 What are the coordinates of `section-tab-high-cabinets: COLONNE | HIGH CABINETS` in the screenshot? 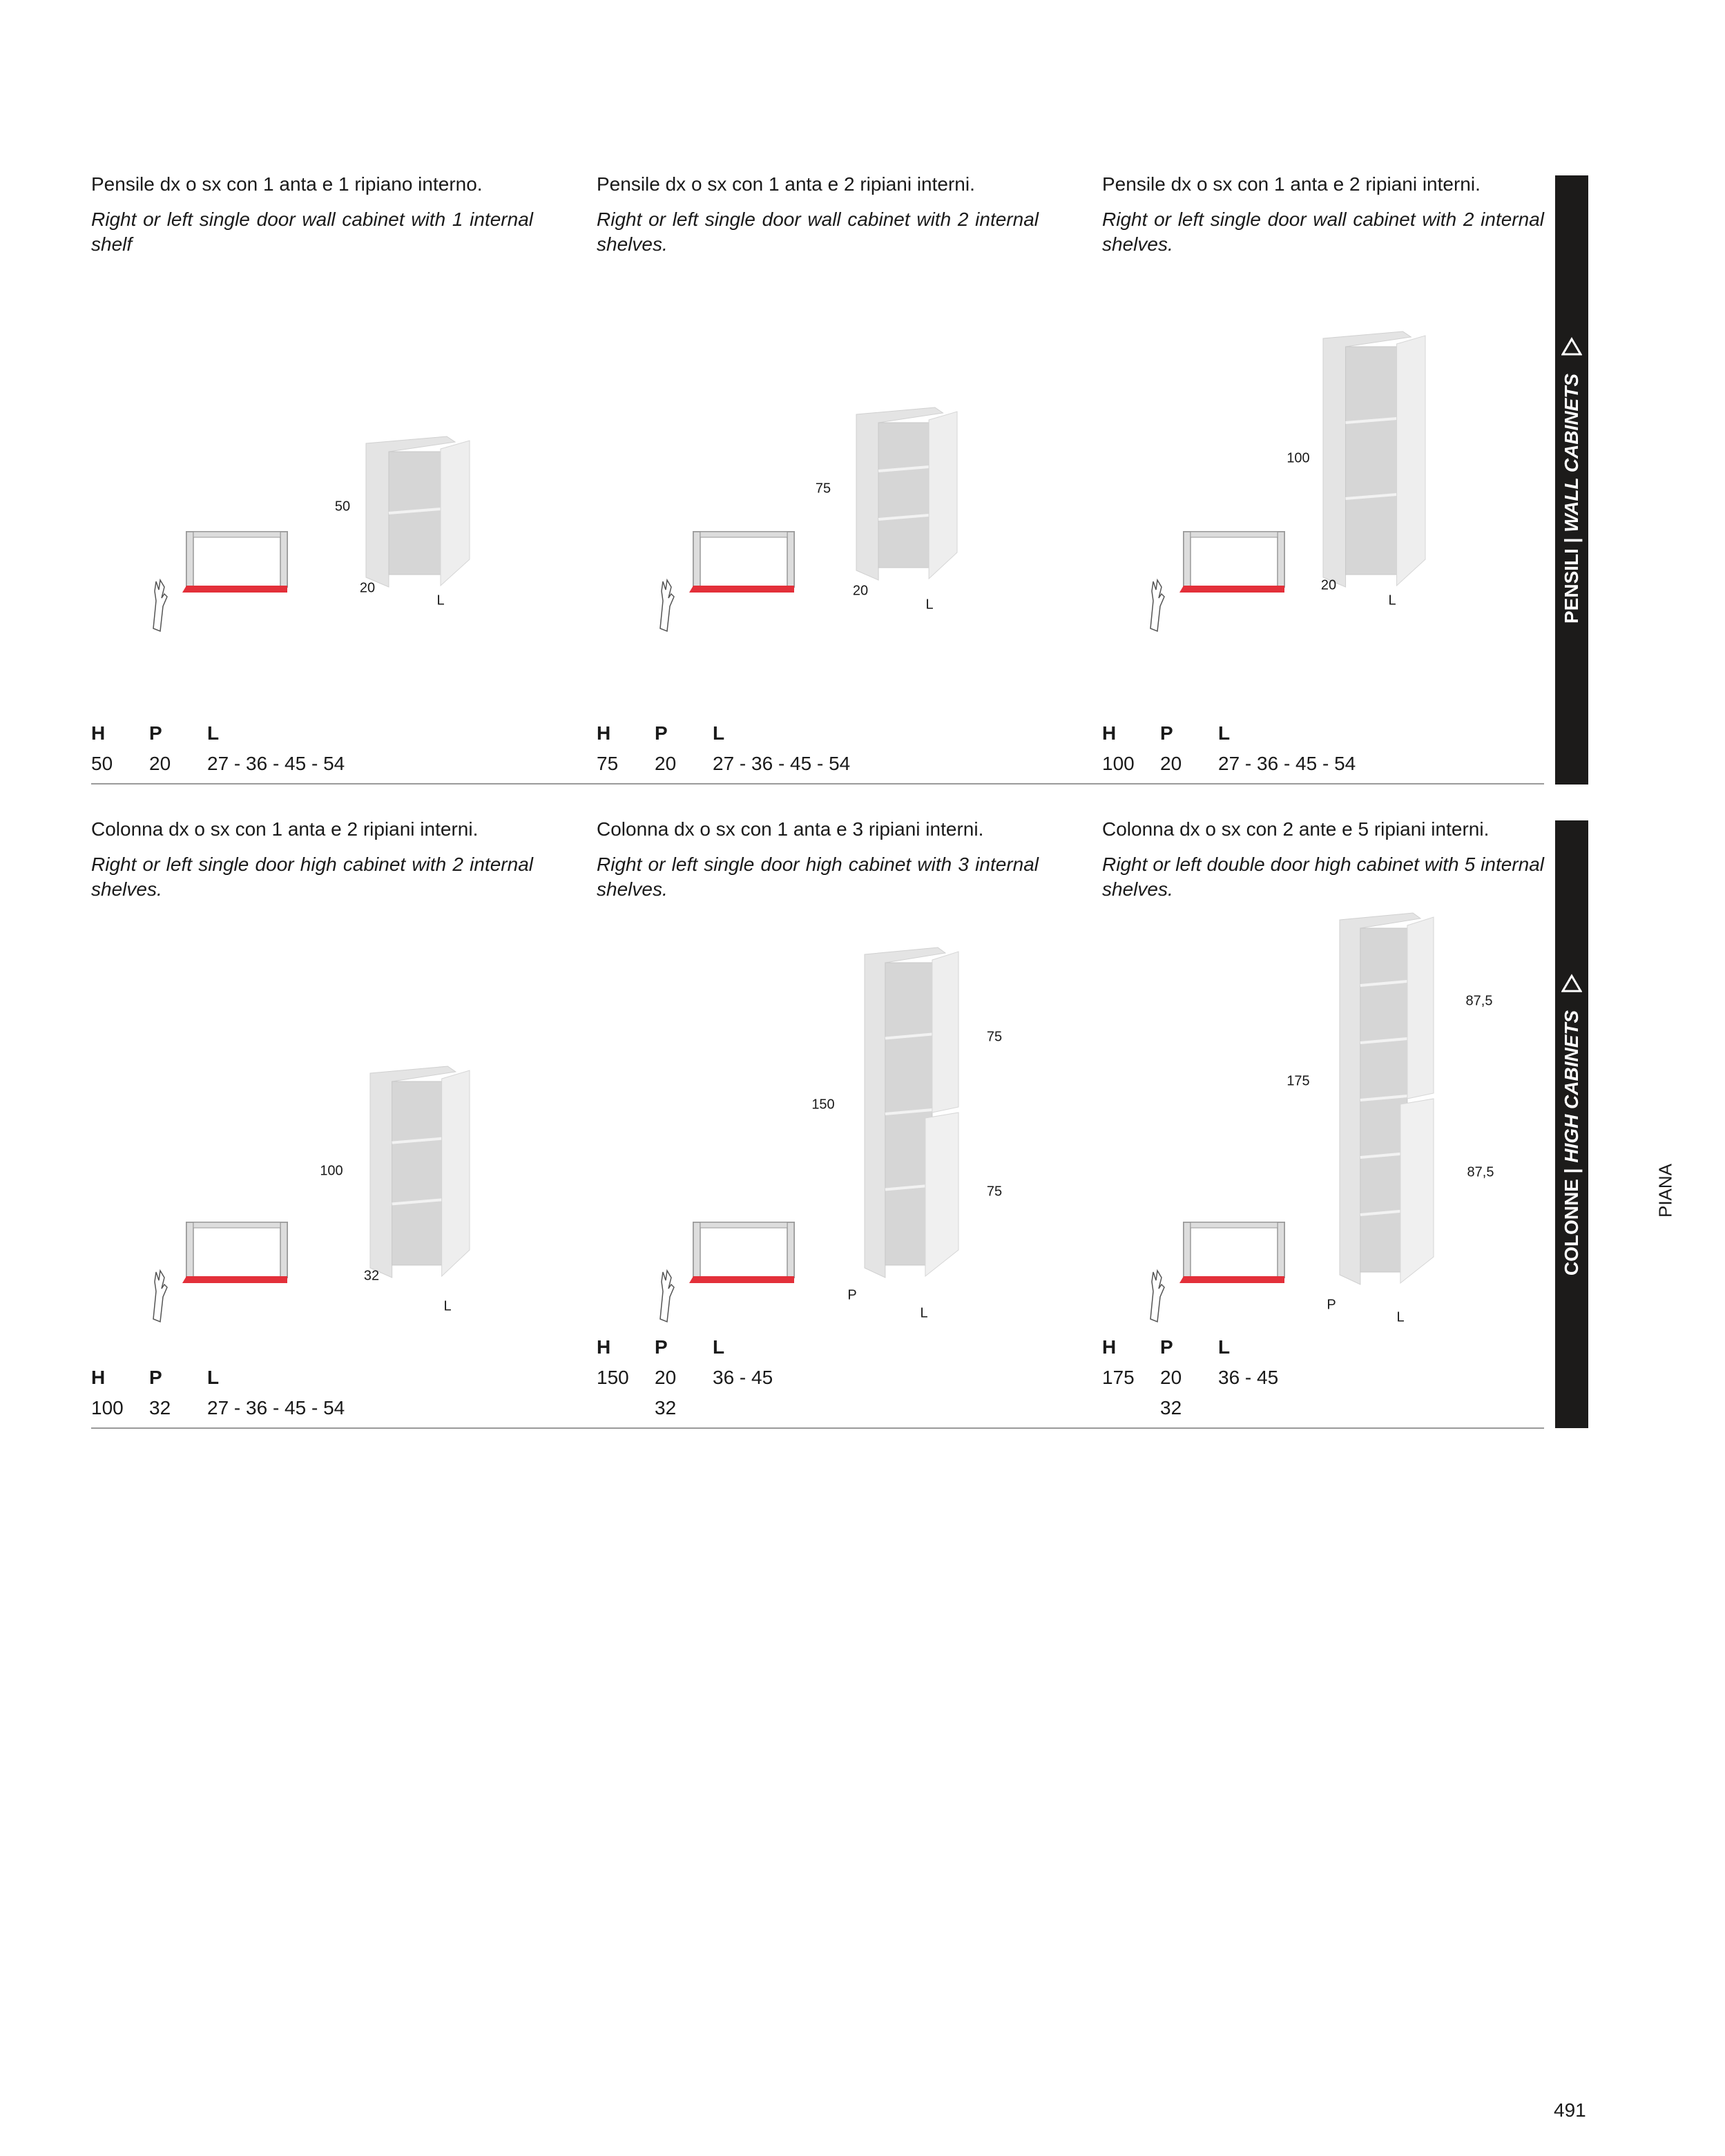 It's located at (1571, 1124).